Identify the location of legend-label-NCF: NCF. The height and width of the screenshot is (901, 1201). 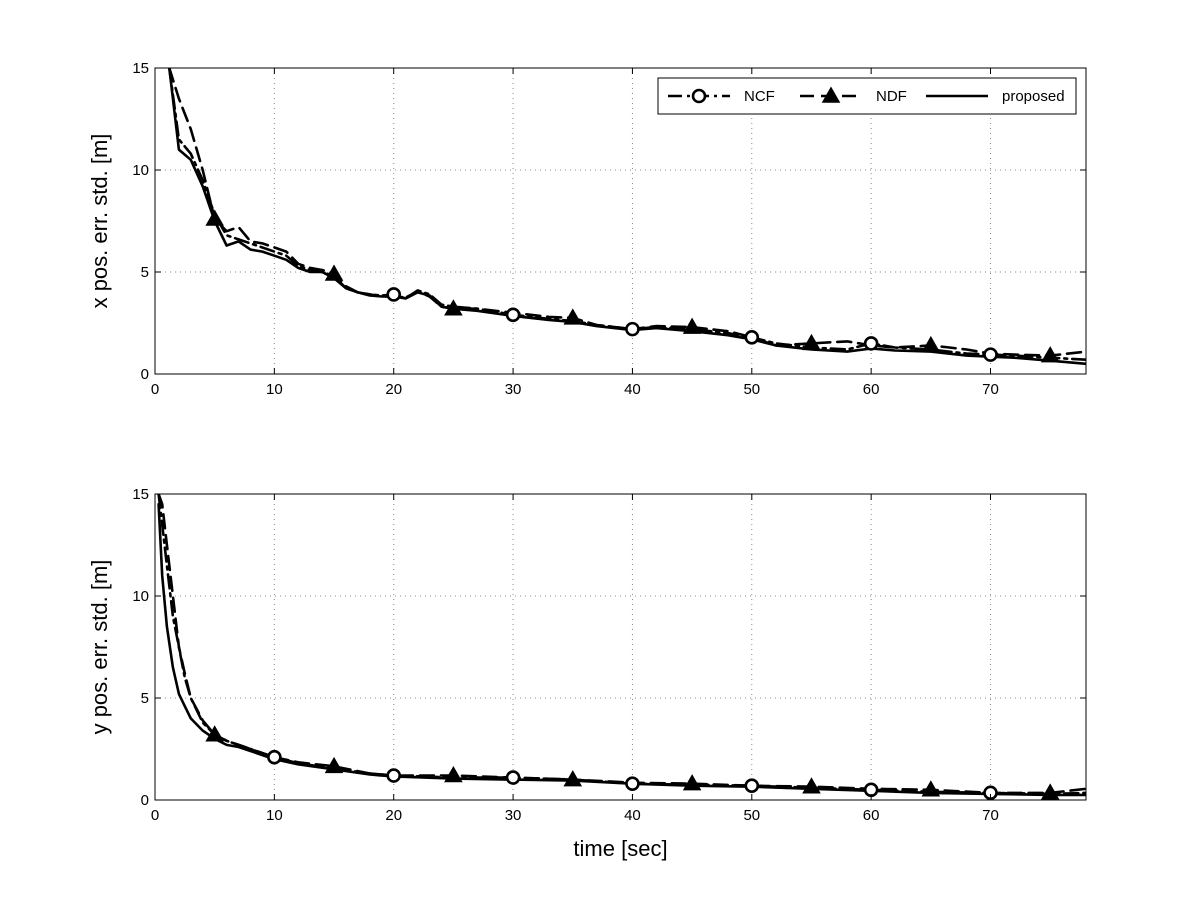
(759, 96).